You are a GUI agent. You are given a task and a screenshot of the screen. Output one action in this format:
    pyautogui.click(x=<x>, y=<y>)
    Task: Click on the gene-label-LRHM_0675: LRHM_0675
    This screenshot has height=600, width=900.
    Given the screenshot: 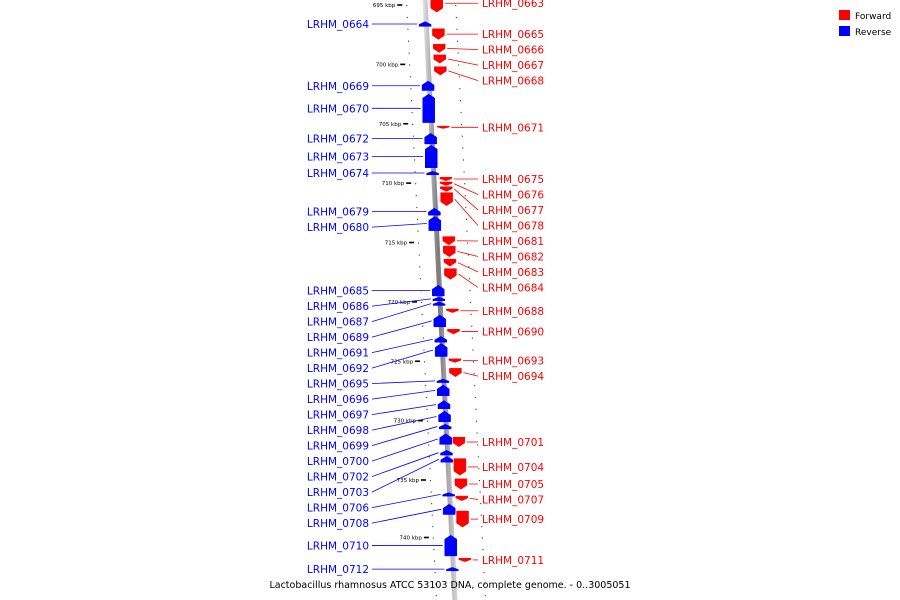 What is the action you would take?
    pyautogui.click(x=513, y=180)
    